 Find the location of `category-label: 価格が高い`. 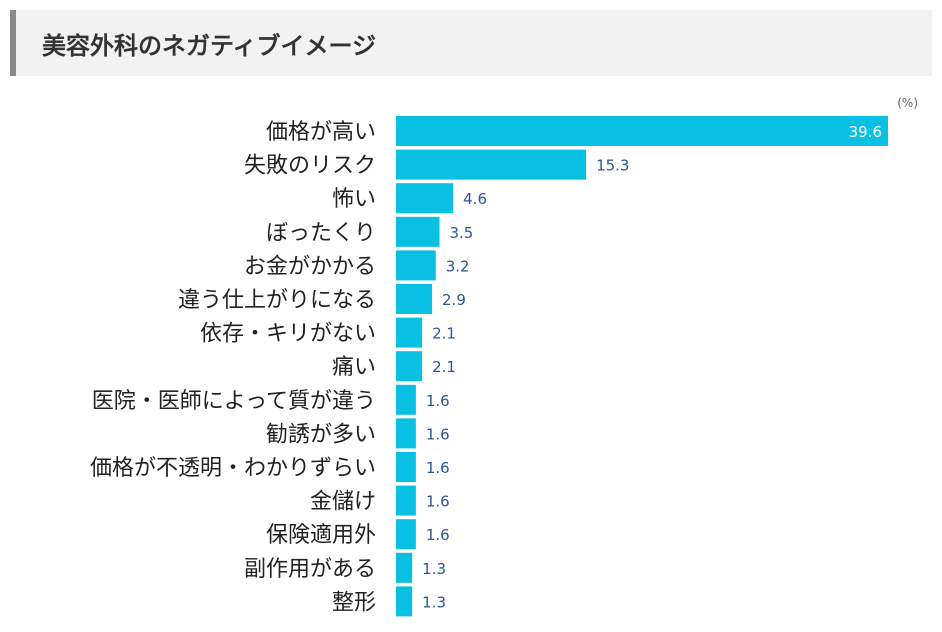

category-label: 価格が高い is located at coordinates (321, 132).